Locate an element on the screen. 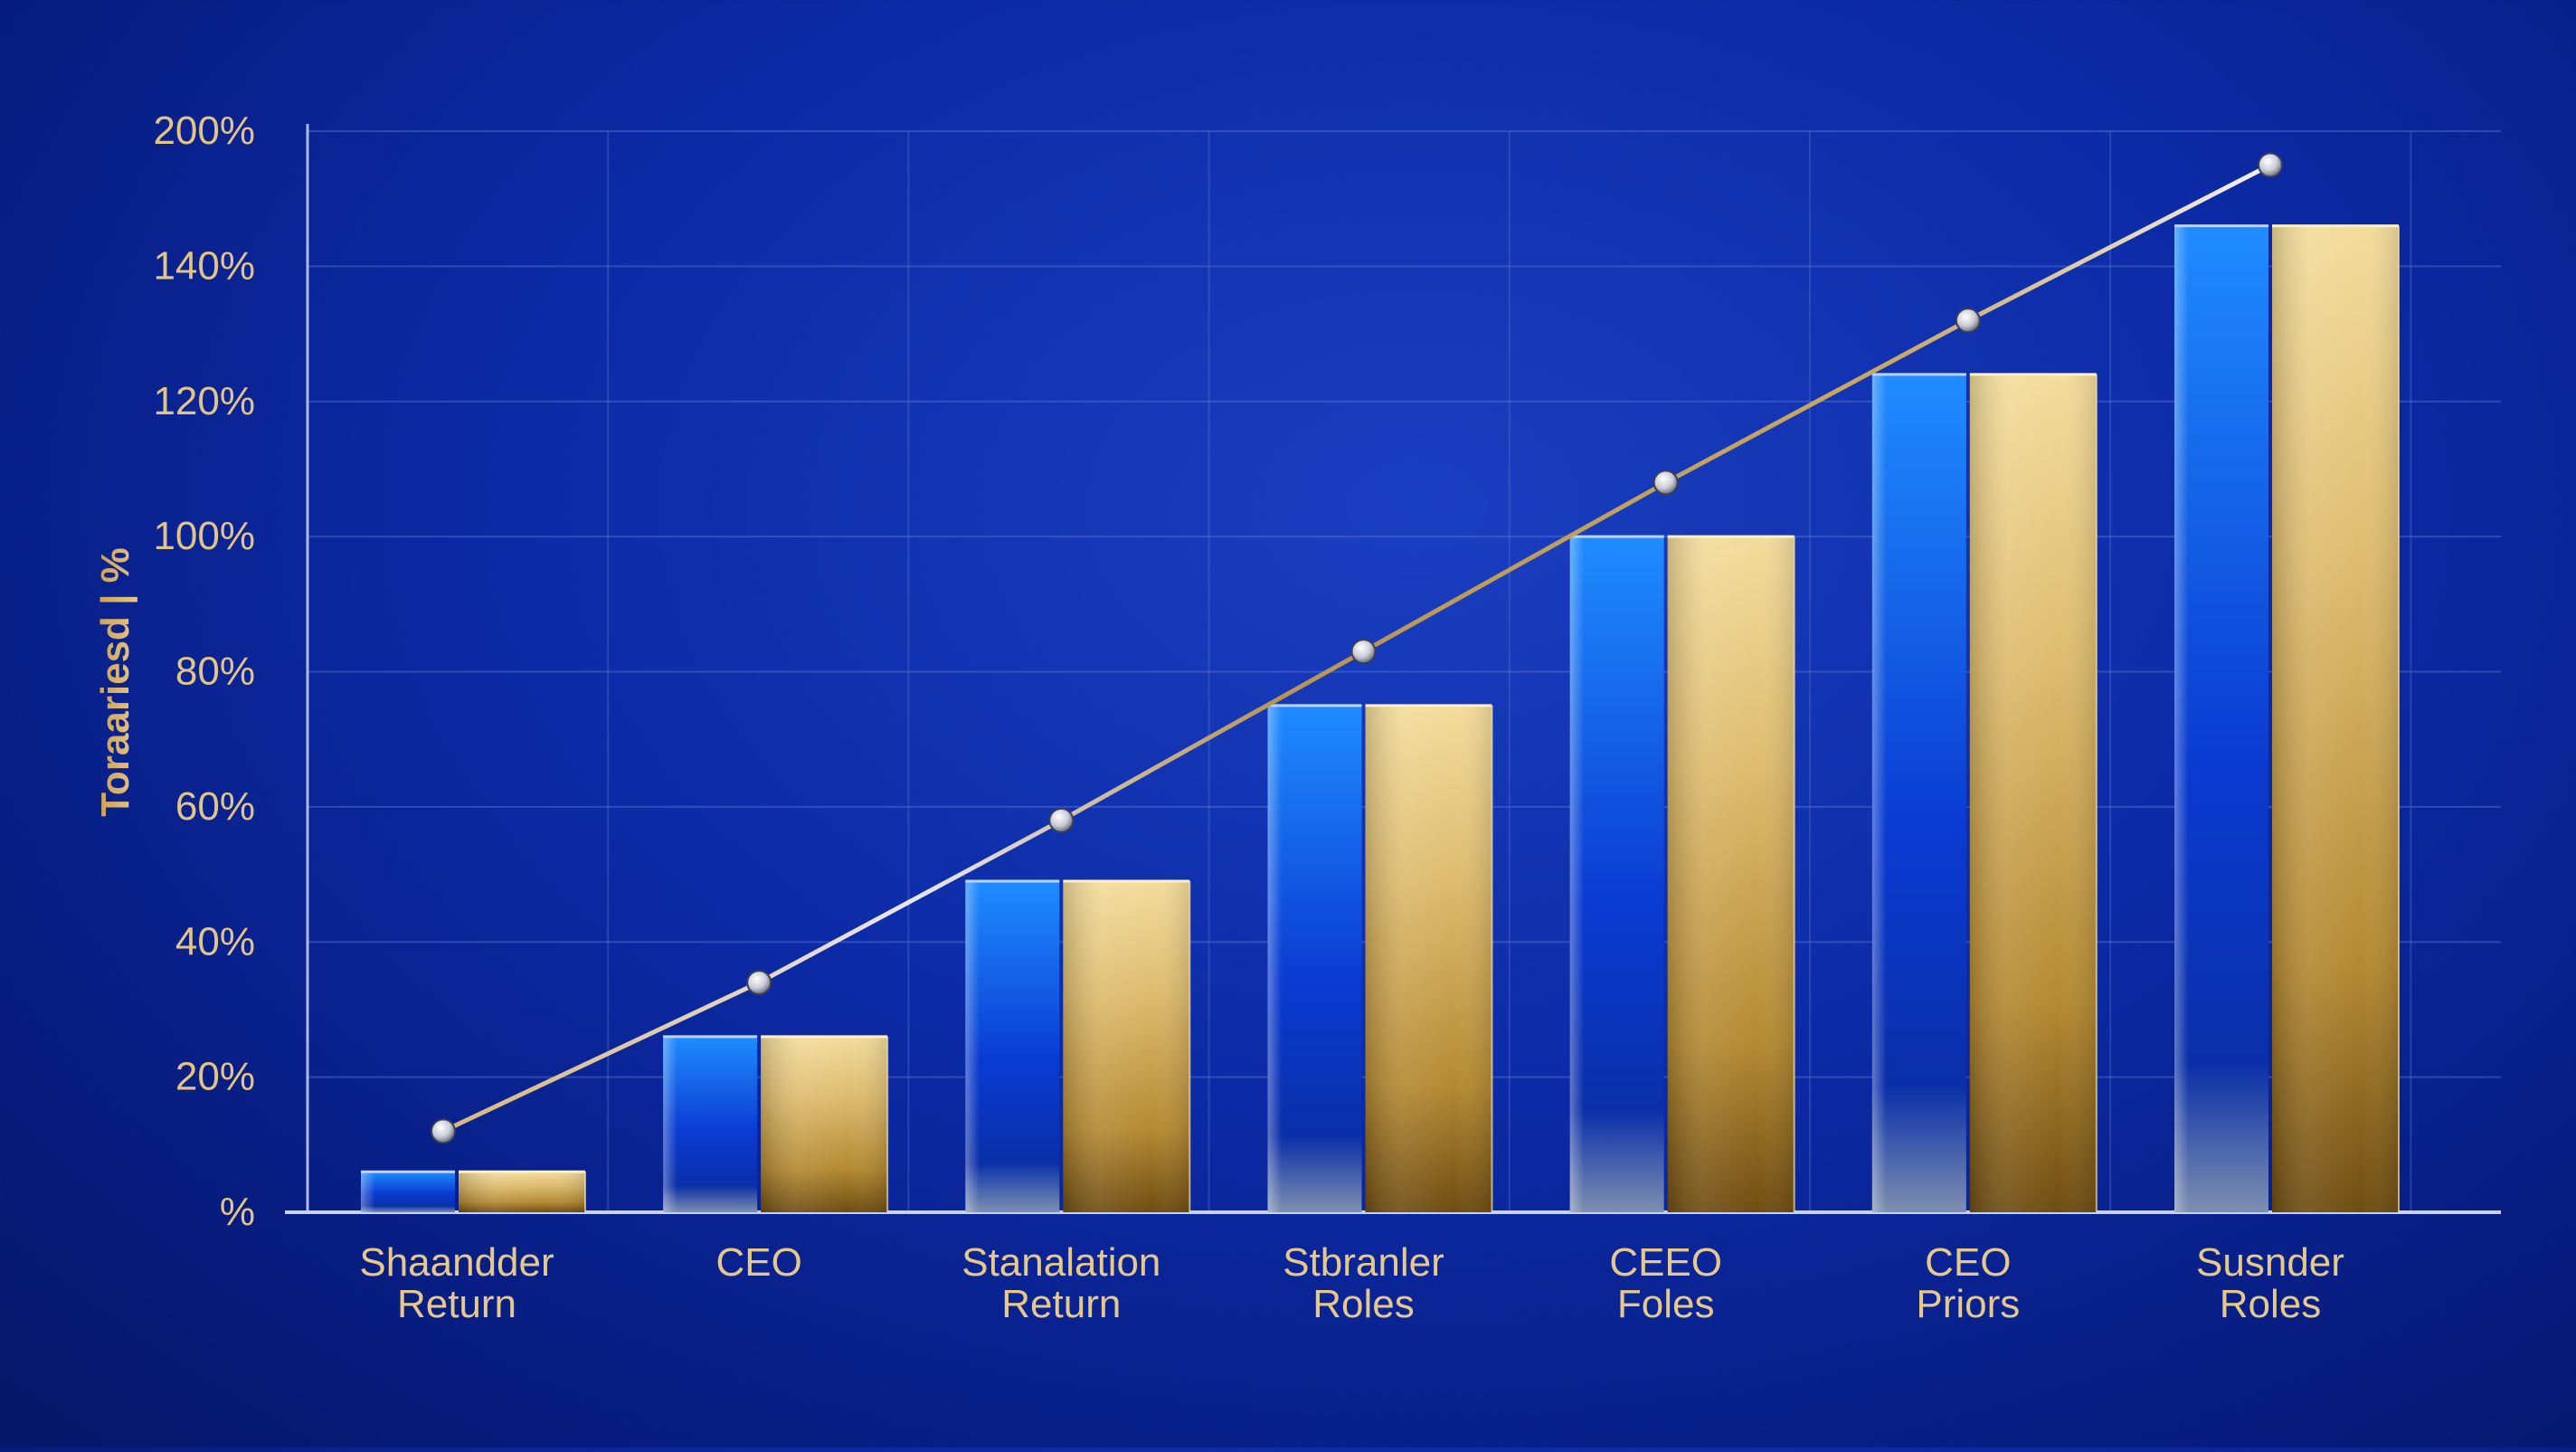 The width and height of the screenshot is (2576, 1452). y-tick-label: 40% is located at coordinates (215, 941).